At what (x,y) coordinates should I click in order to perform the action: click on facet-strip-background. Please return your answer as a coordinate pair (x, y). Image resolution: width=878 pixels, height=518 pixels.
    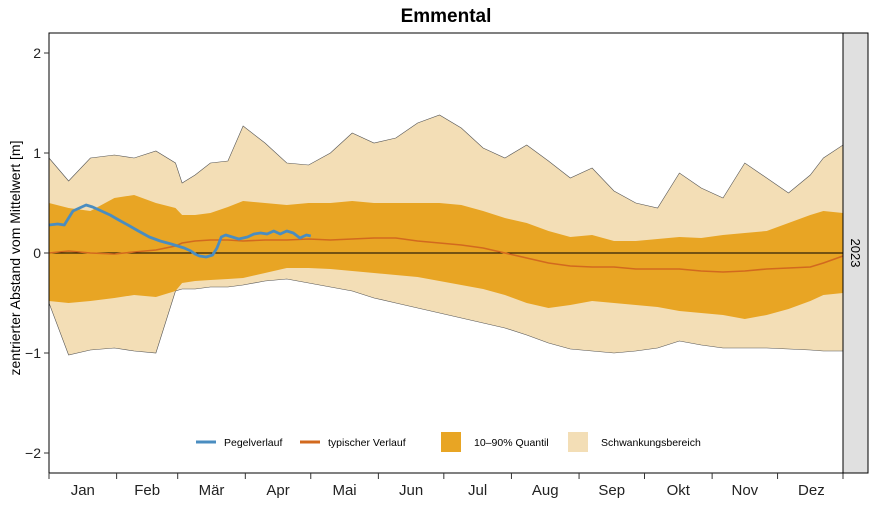
    Looking at the image, I should click on (855, 253).